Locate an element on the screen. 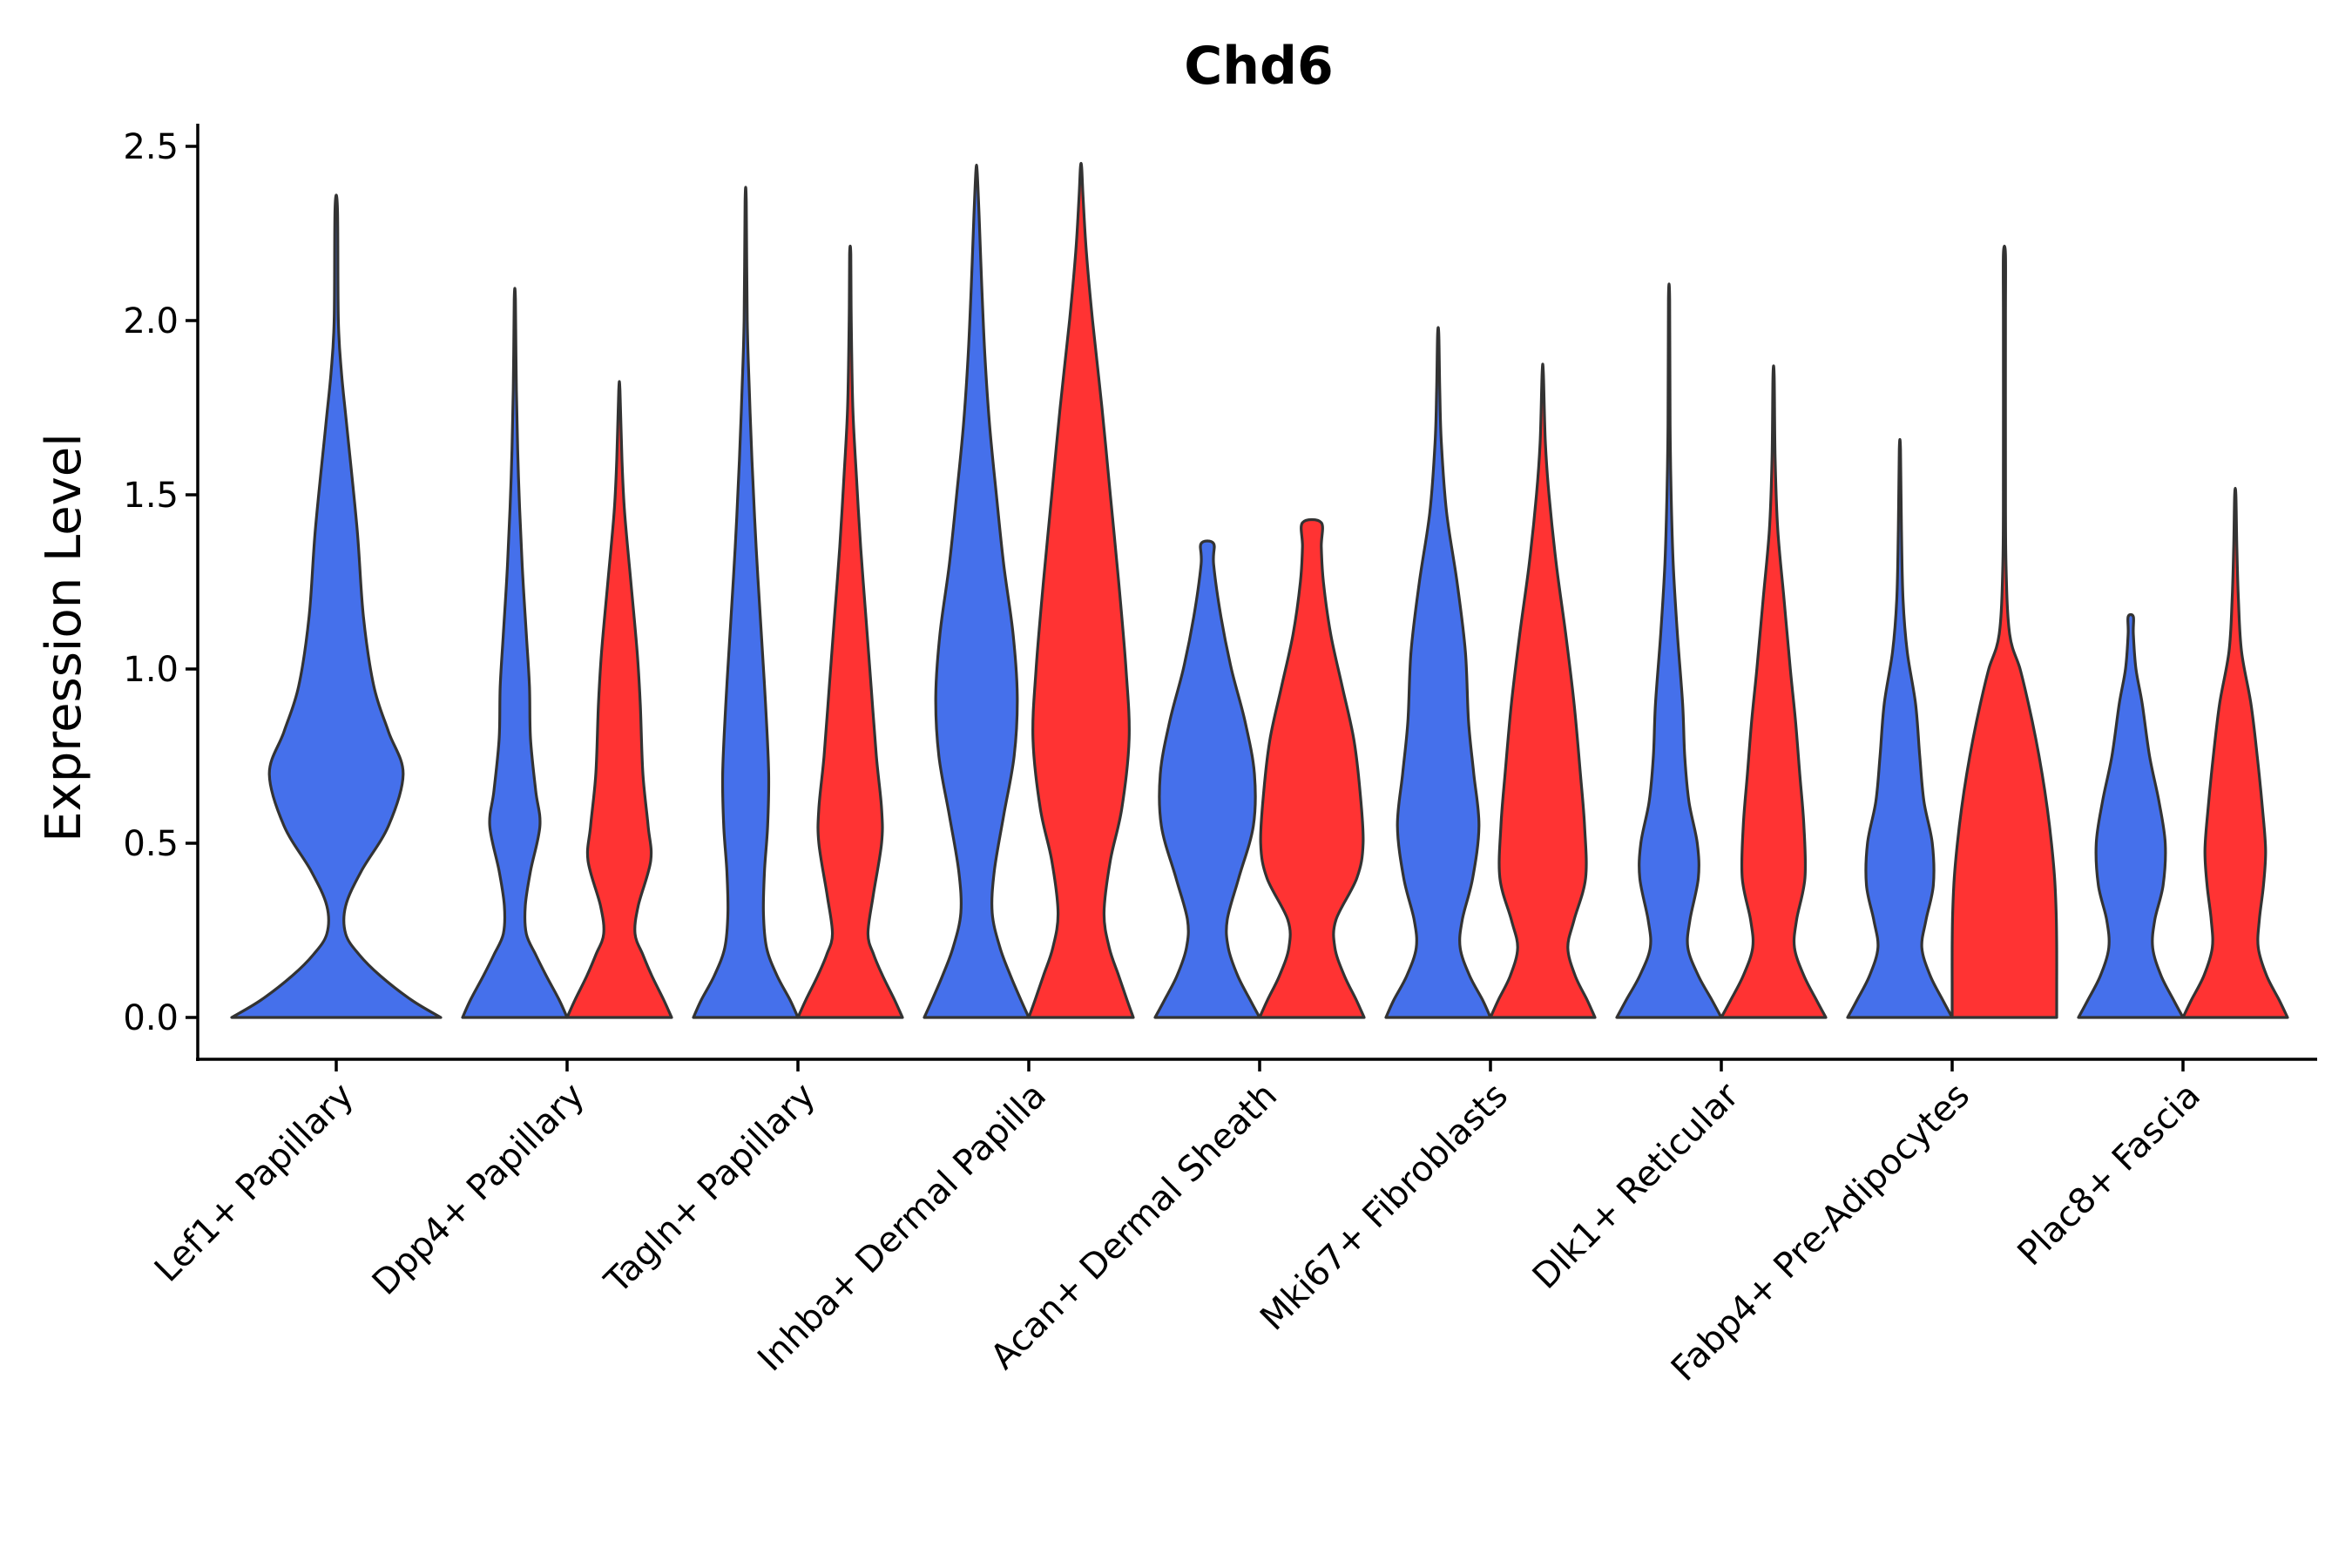 This screenshot has height=1568, width=2352. x-tick-label: Dpp4+ Papillary is located at coordinates (479, 1189).